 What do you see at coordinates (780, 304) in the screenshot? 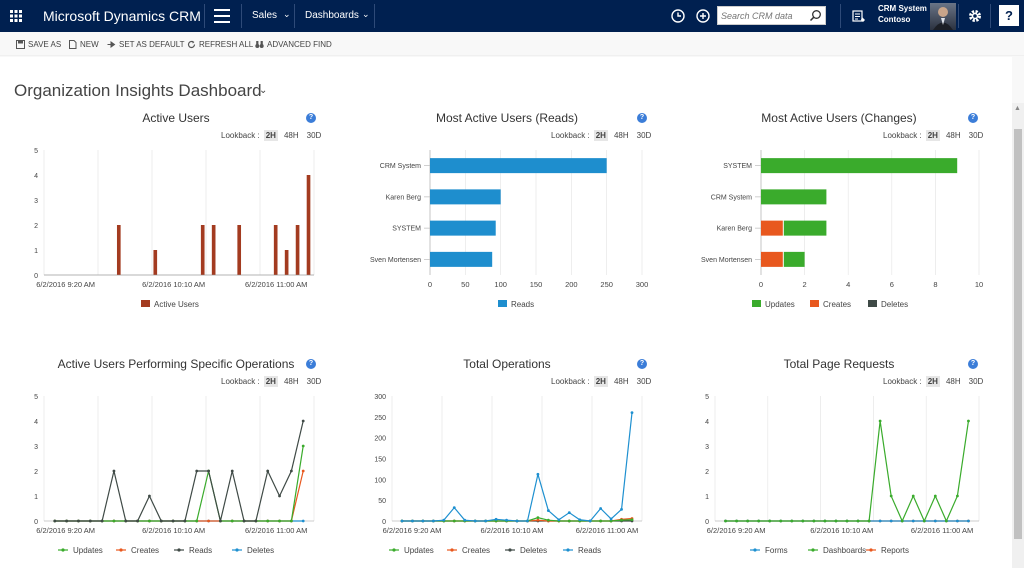
I see `legend-label: Updates` at bounding box center [780, 304].